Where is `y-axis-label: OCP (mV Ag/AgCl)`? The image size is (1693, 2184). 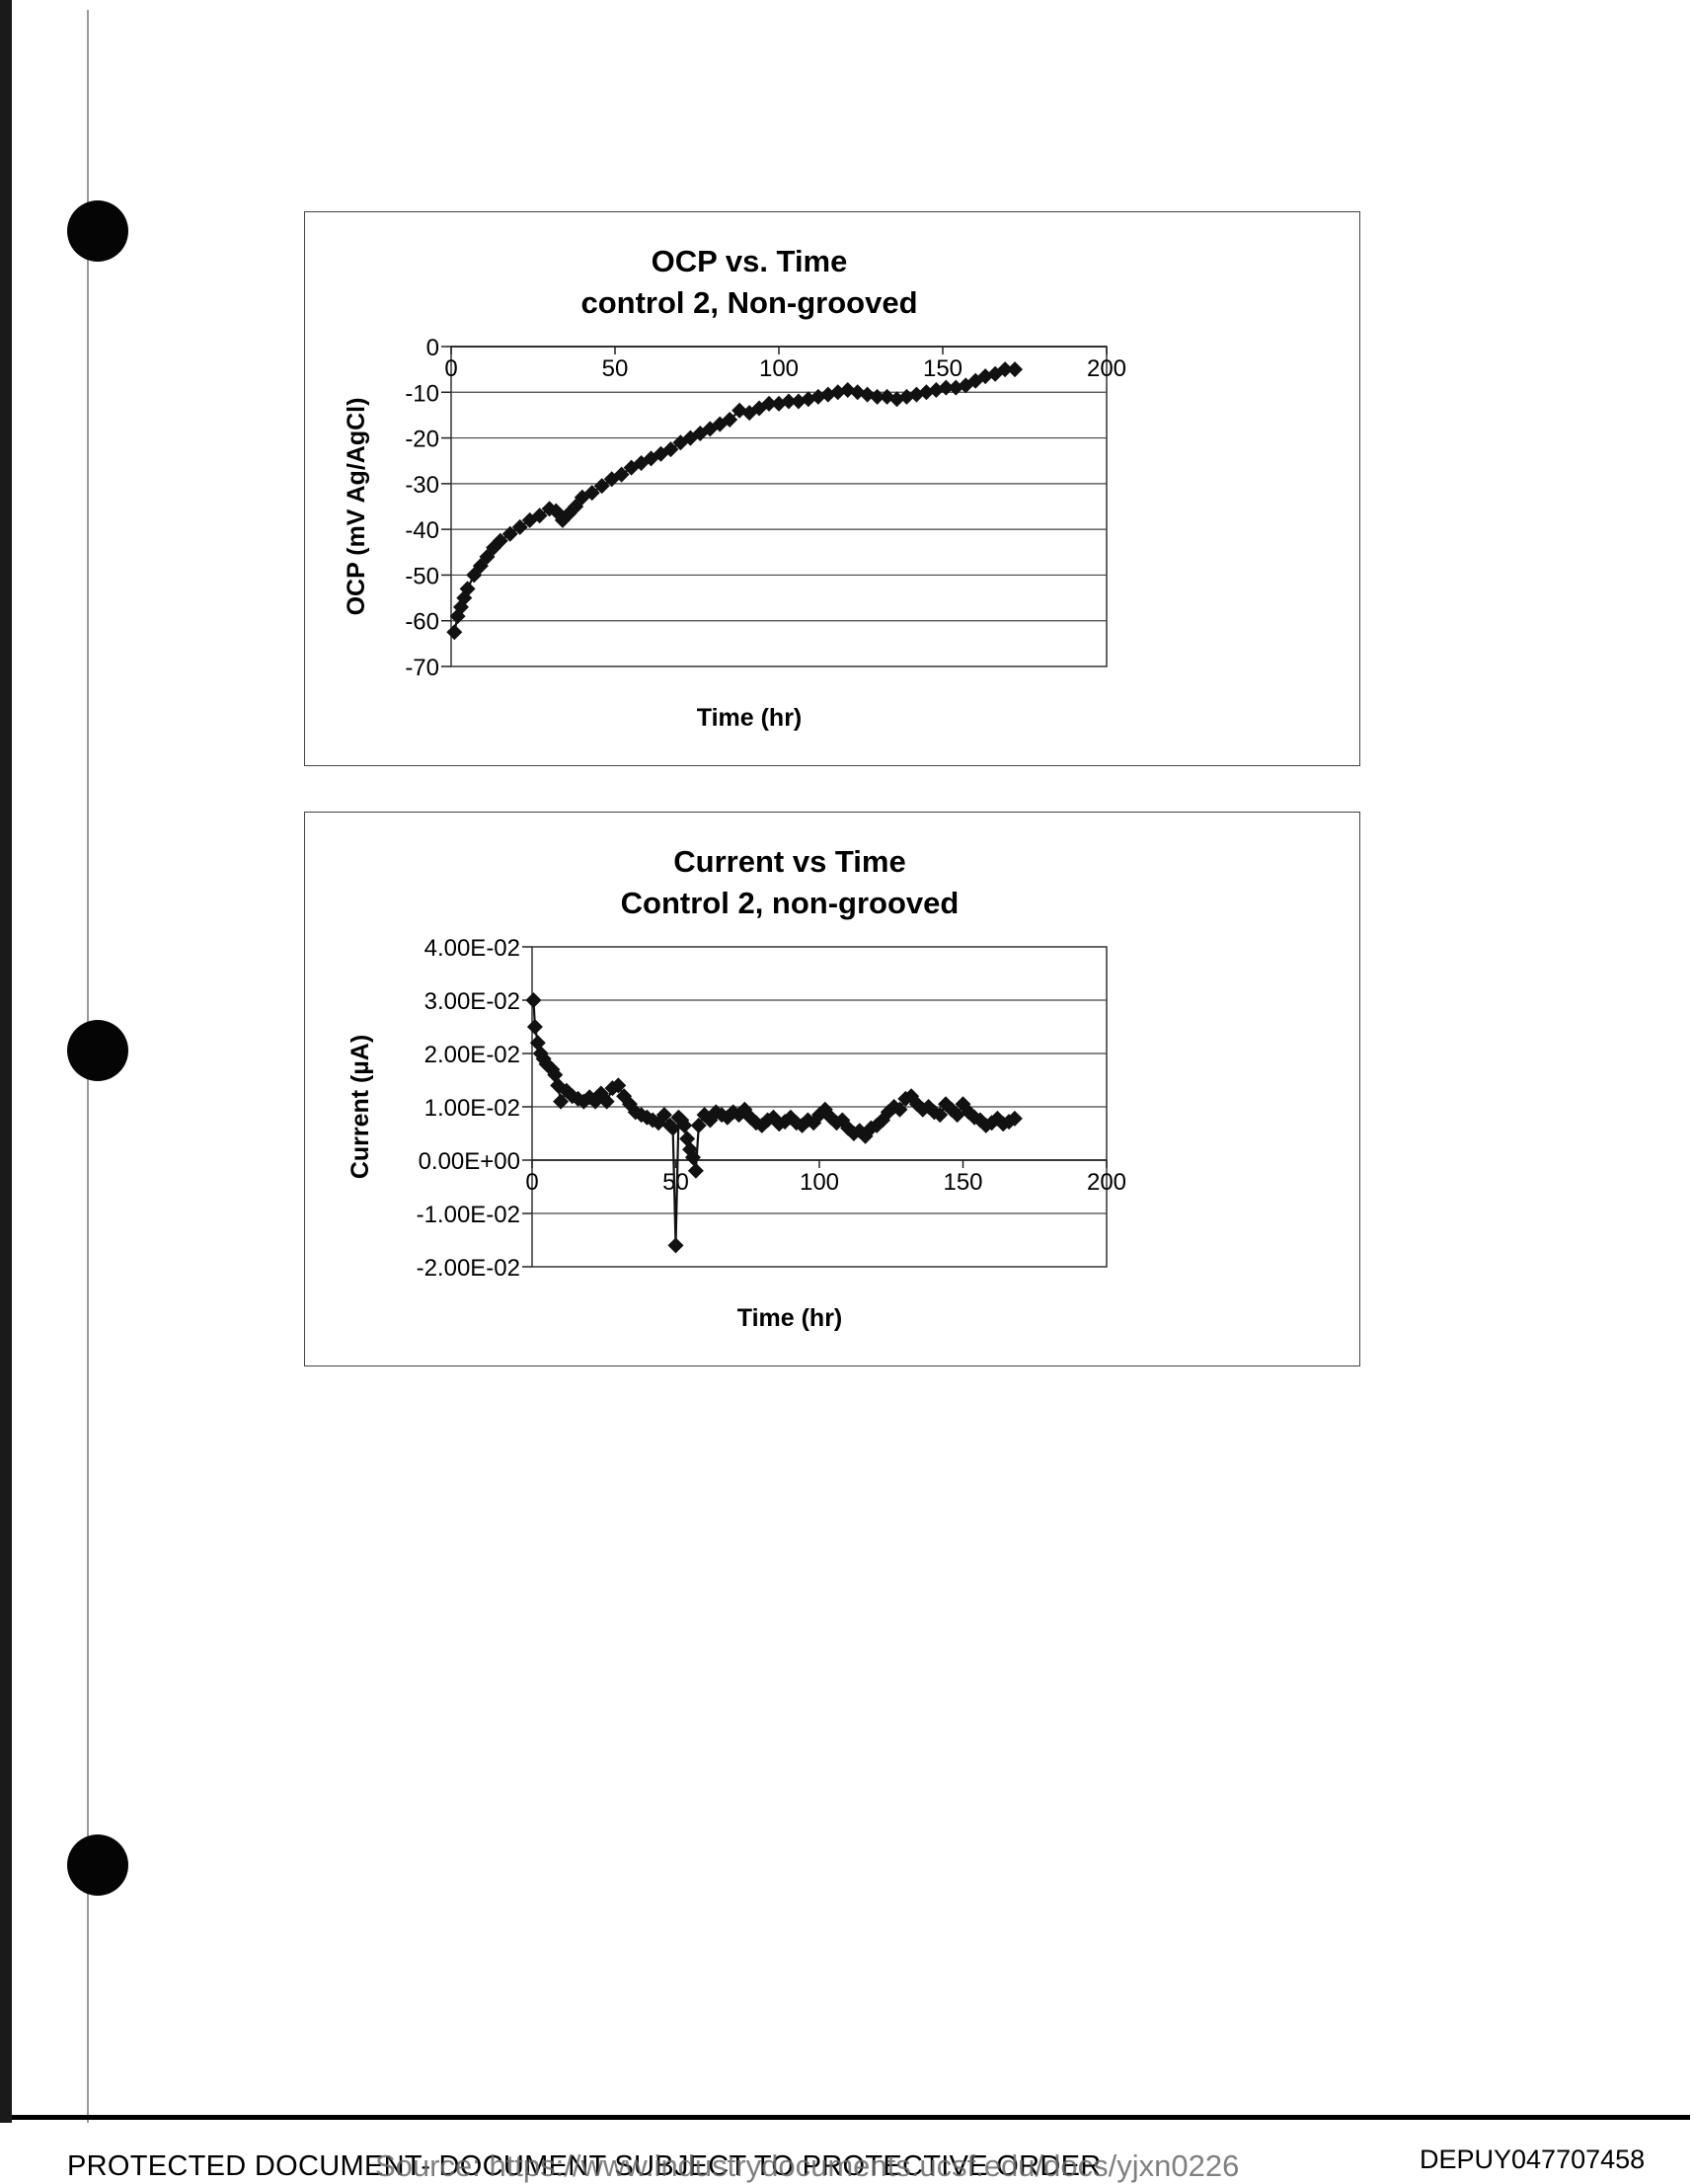 y-axis-label: OCP (mV Ag/AgCl) is located at coordinates (356, 507).